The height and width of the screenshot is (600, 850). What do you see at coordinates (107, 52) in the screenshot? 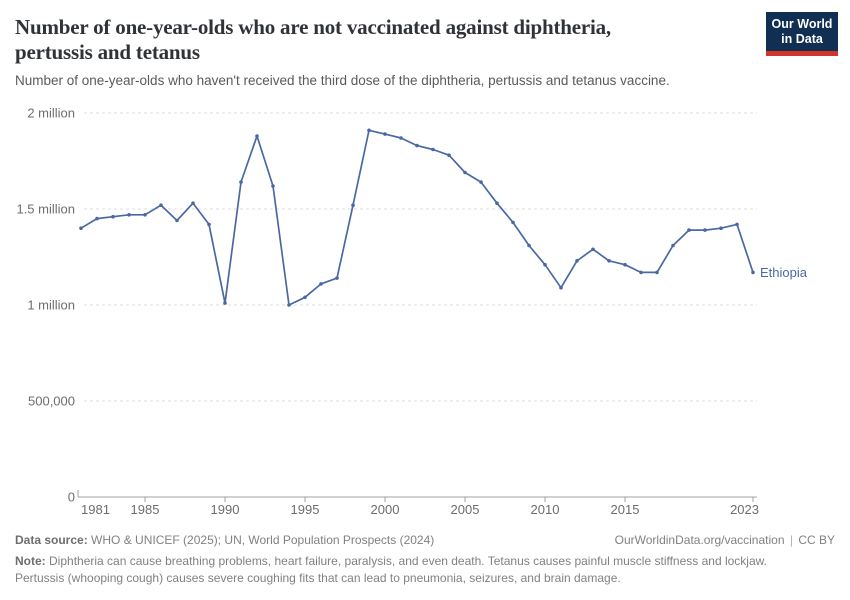
I see `chart-title-line: pertussis and tetanus` at bounding box center [107, 52].